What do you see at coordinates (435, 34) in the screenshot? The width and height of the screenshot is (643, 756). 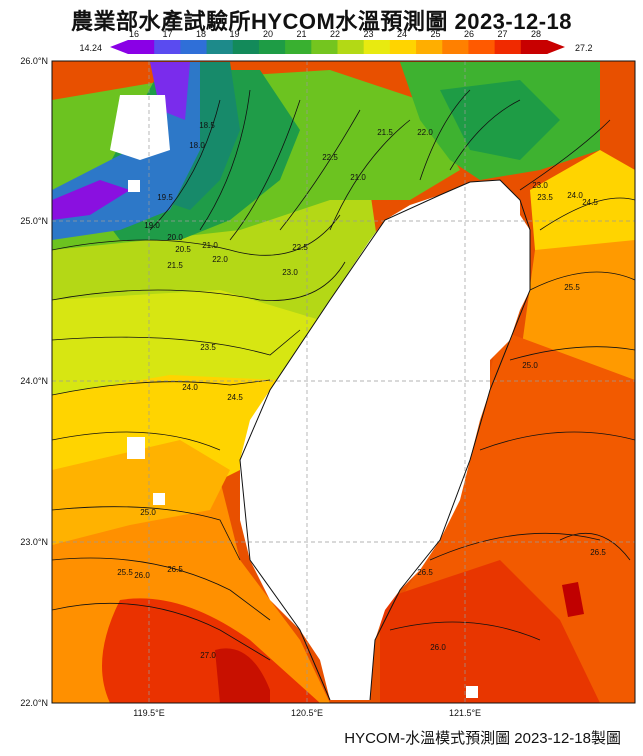 I see `colorbar-tick-label: 25` at bounding box center [435, 34].